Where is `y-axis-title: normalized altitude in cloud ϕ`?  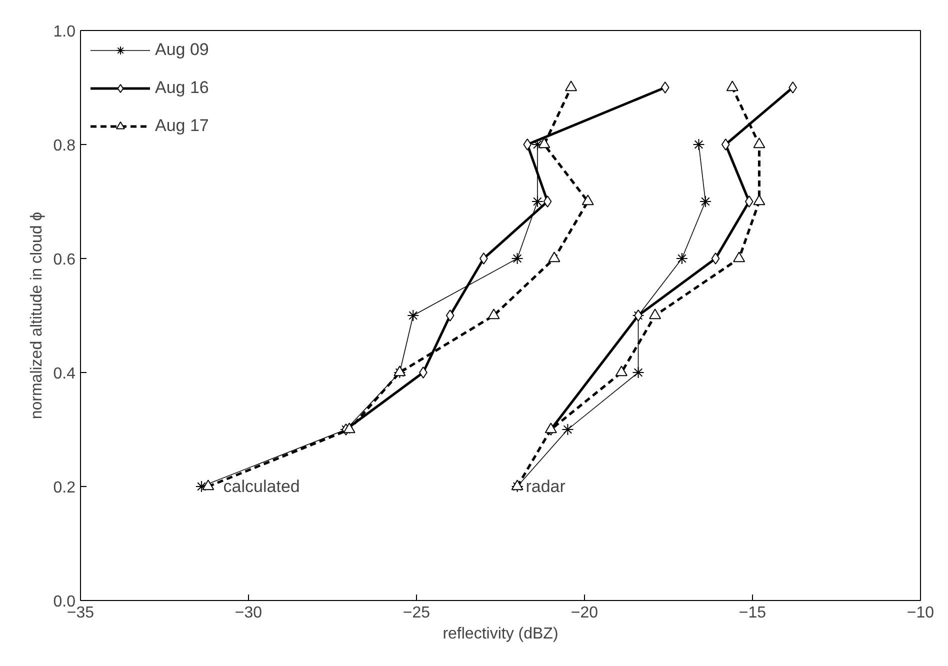 y-axis-title: normalized altitude in cloud ϕ is located at coordinates (37, 316).